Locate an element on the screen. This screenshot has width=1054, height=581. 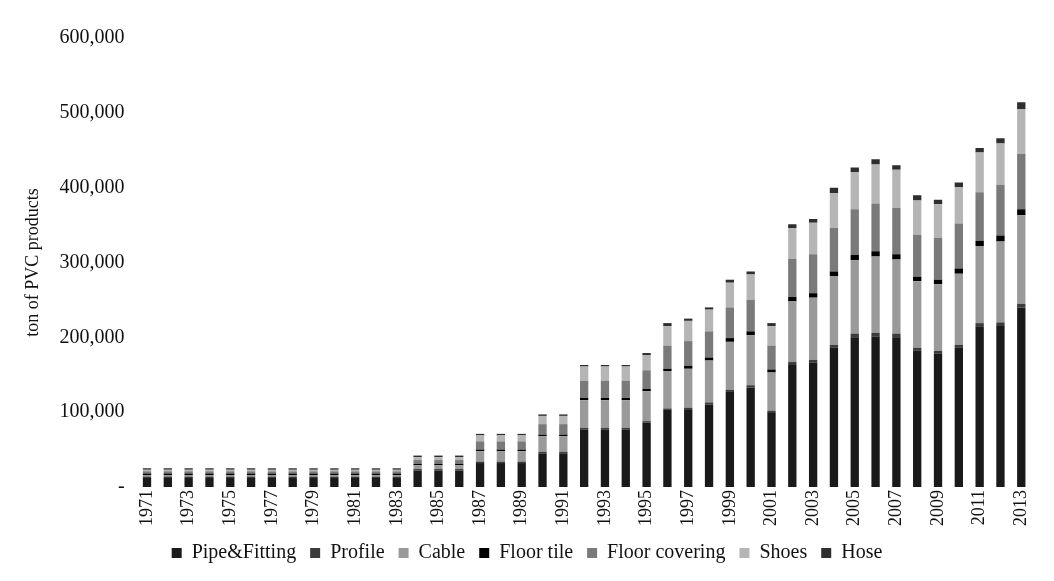
legend-label: Profile is located at coordinates (357, 551).